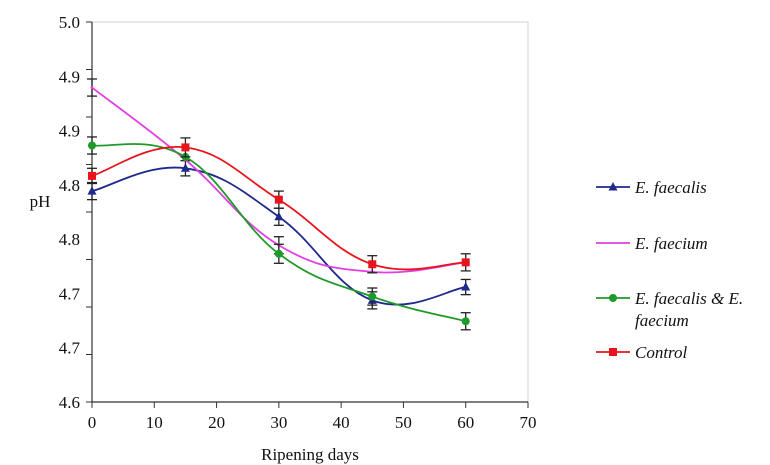 The height and width of the screenshot is (465, 770). I want to click on y-tick-label: 4.6, so click(69, 402).